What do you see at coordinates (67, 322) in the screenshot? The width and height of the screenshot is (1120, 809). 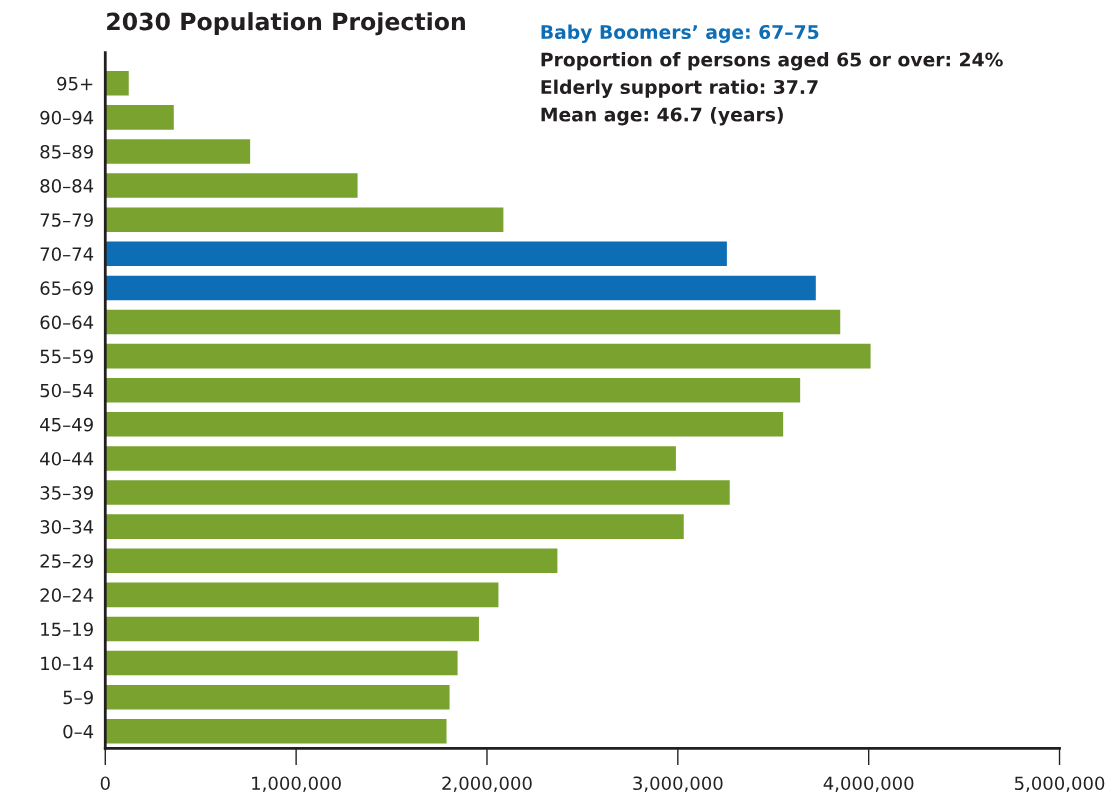 I see `y-tick-label: 60–64` at bounding box center [67, 322].